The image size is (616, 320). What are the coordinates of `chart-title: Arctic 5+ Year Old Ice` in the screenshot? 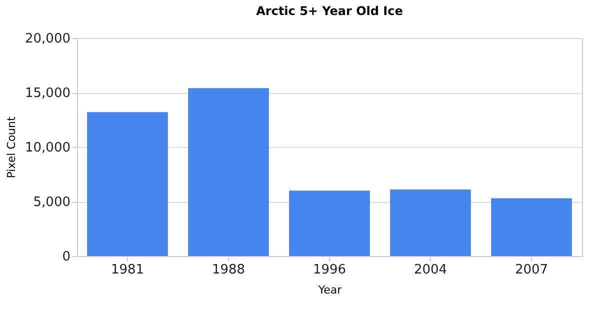 It's located at (329, 11).